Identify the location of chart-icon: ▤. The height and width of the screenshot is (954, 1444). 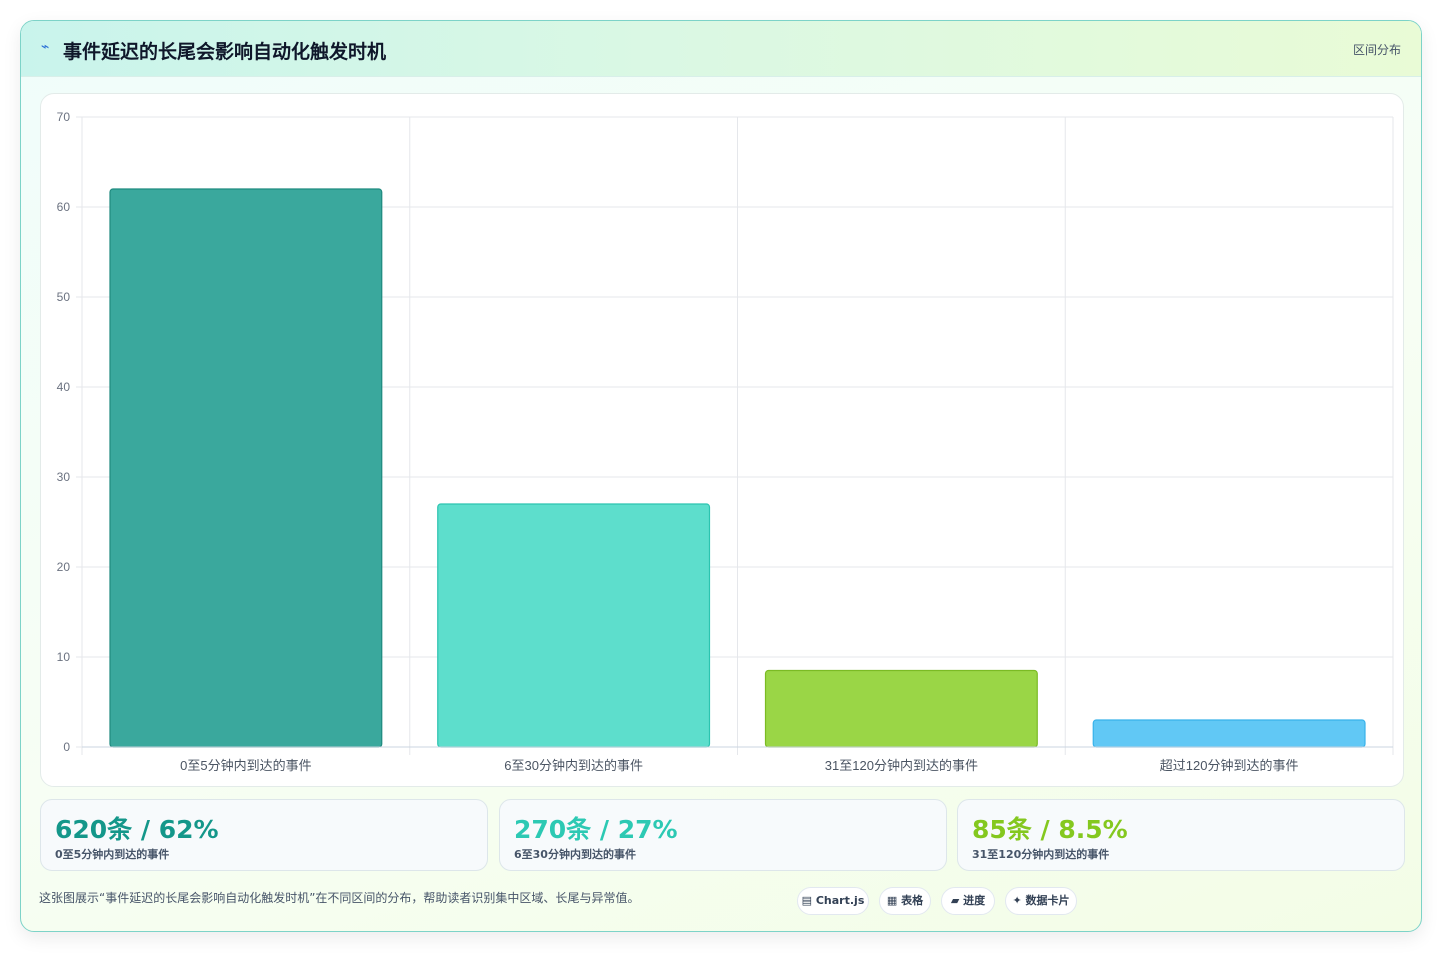
(807, 900).